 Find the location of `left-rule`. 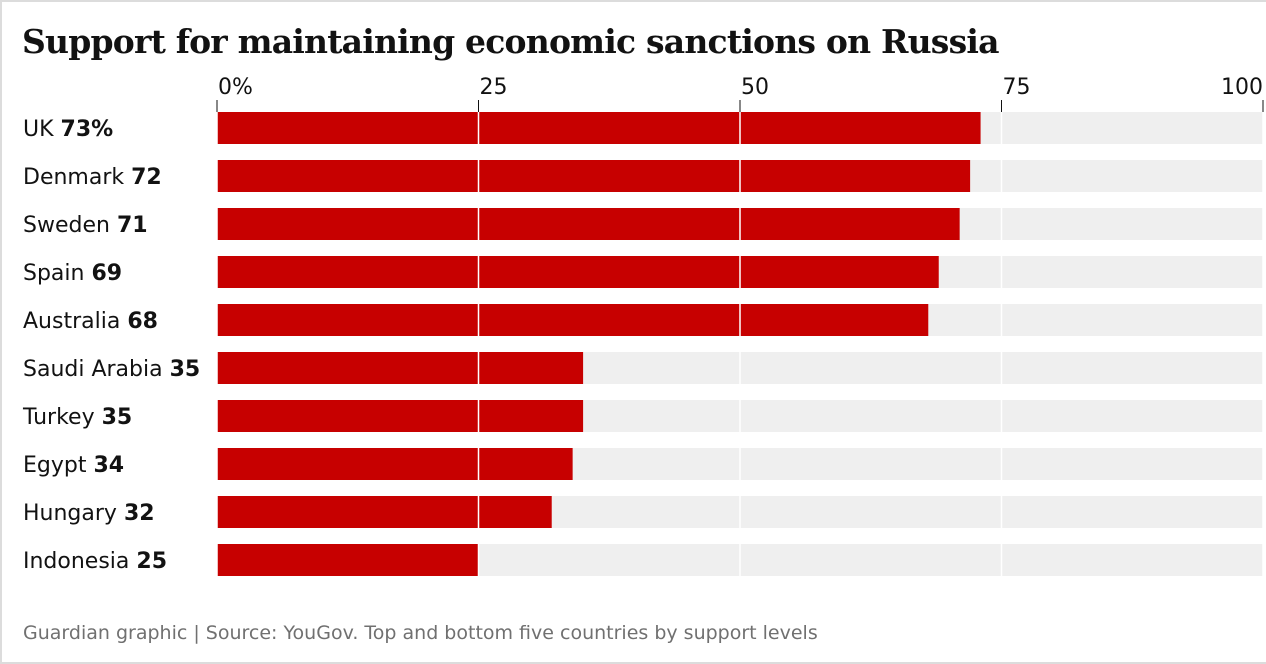

left-rule is located at coordinates (1, 332).